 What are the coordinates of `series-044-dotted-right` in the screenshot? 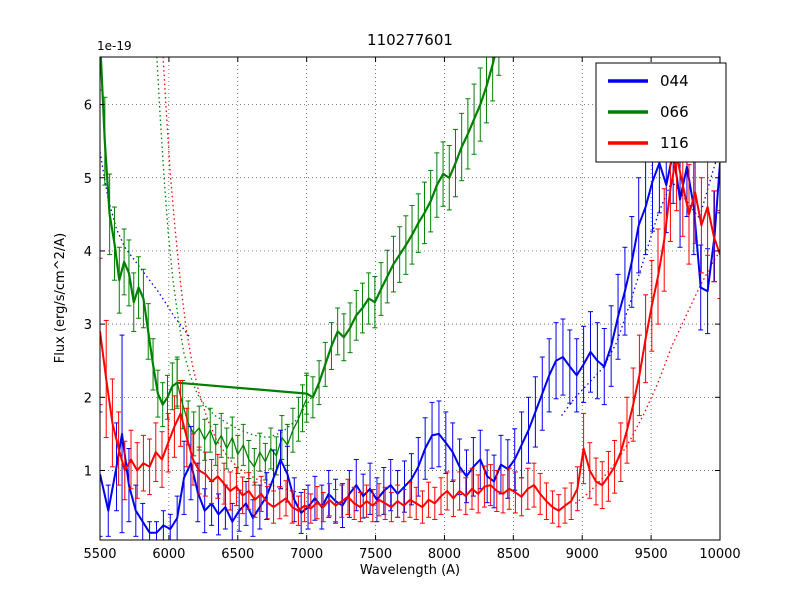 It's located at (640, 282).